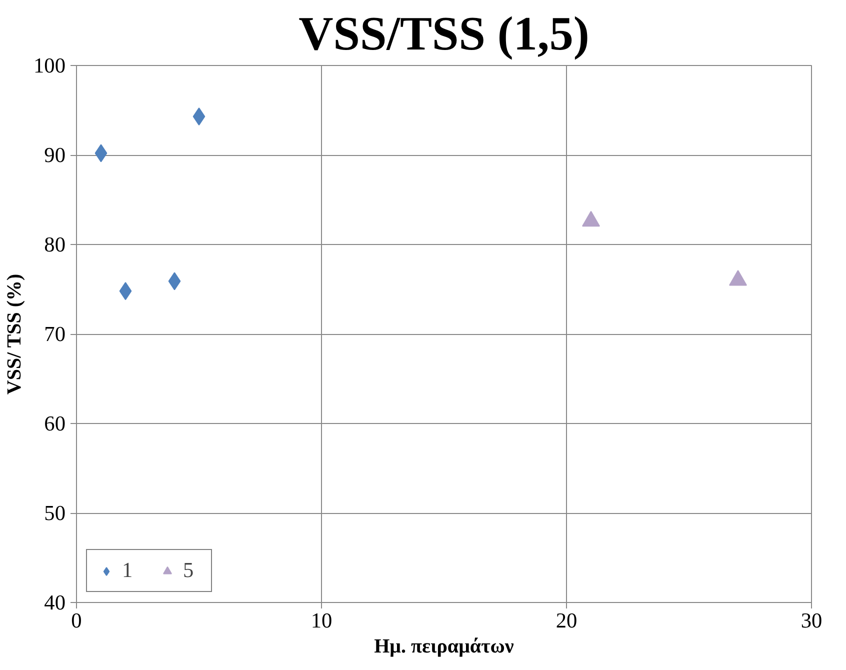 The width and height of the screenshot is (846, 670). I want to click on x-tick-label: 10, so click(321, 620).